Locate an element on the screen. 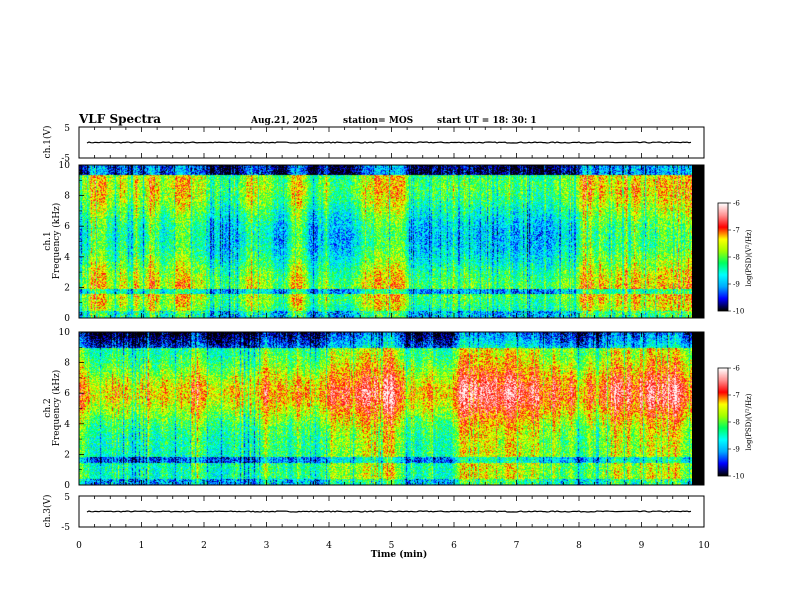 This screenshot has height=612, width=792. station-label: station= MOS is located at coordinates (378, 121).